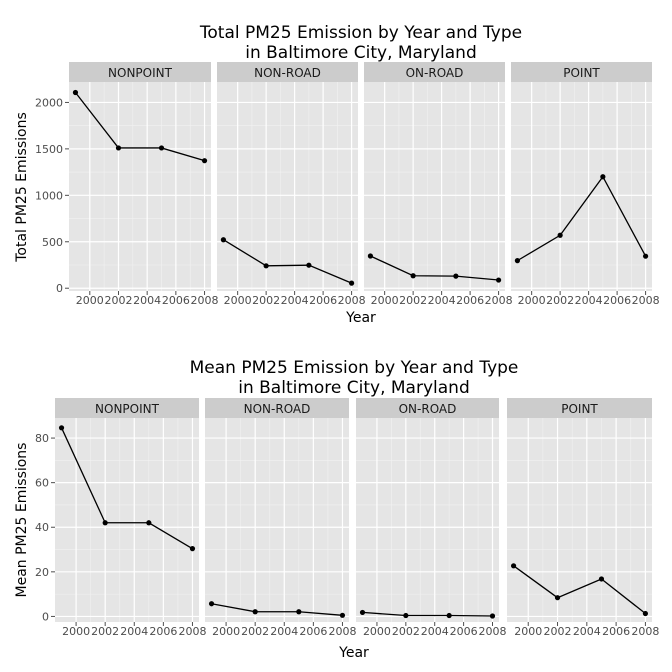 The width and height of the screenshot is (672, 672). What do you see at coordinates (49, 195) in the screenshot?
I see `y-tick-label: 1000` at bounding box center [49, 195].